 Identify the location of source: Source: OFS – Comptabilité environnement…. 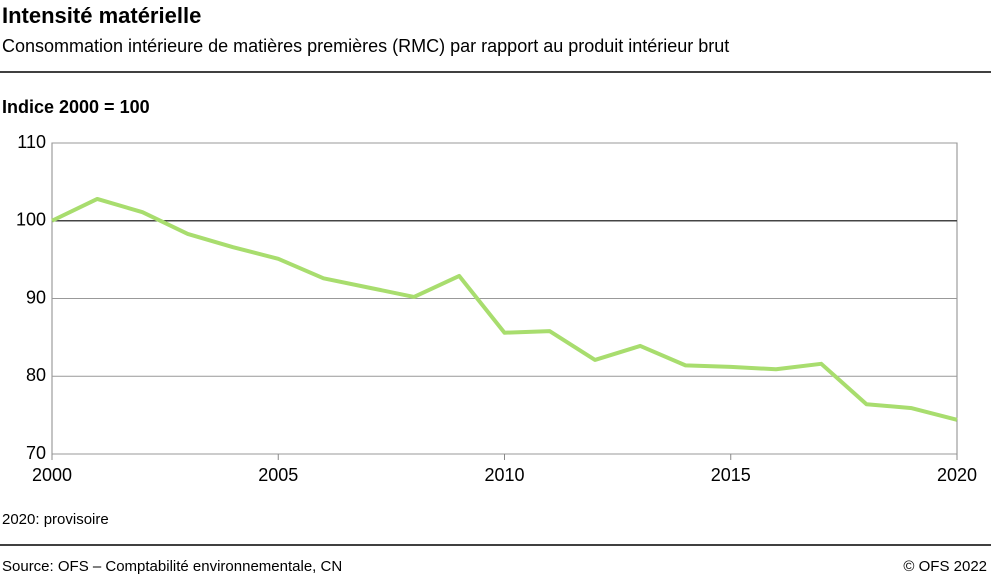
(172, 566).